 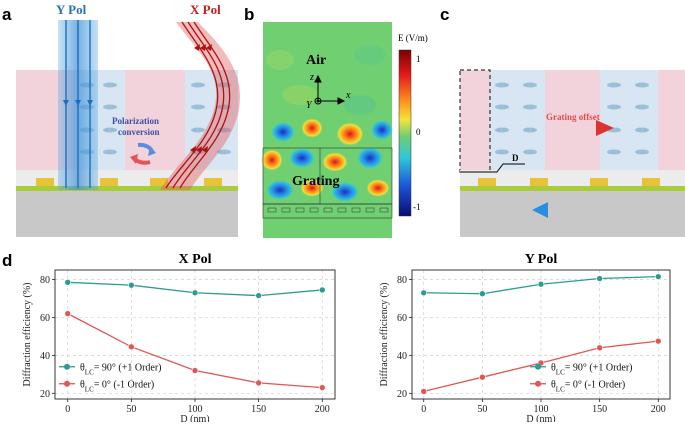 I want to click on conversion-line1: Polarization, so click(x=135, y=121).